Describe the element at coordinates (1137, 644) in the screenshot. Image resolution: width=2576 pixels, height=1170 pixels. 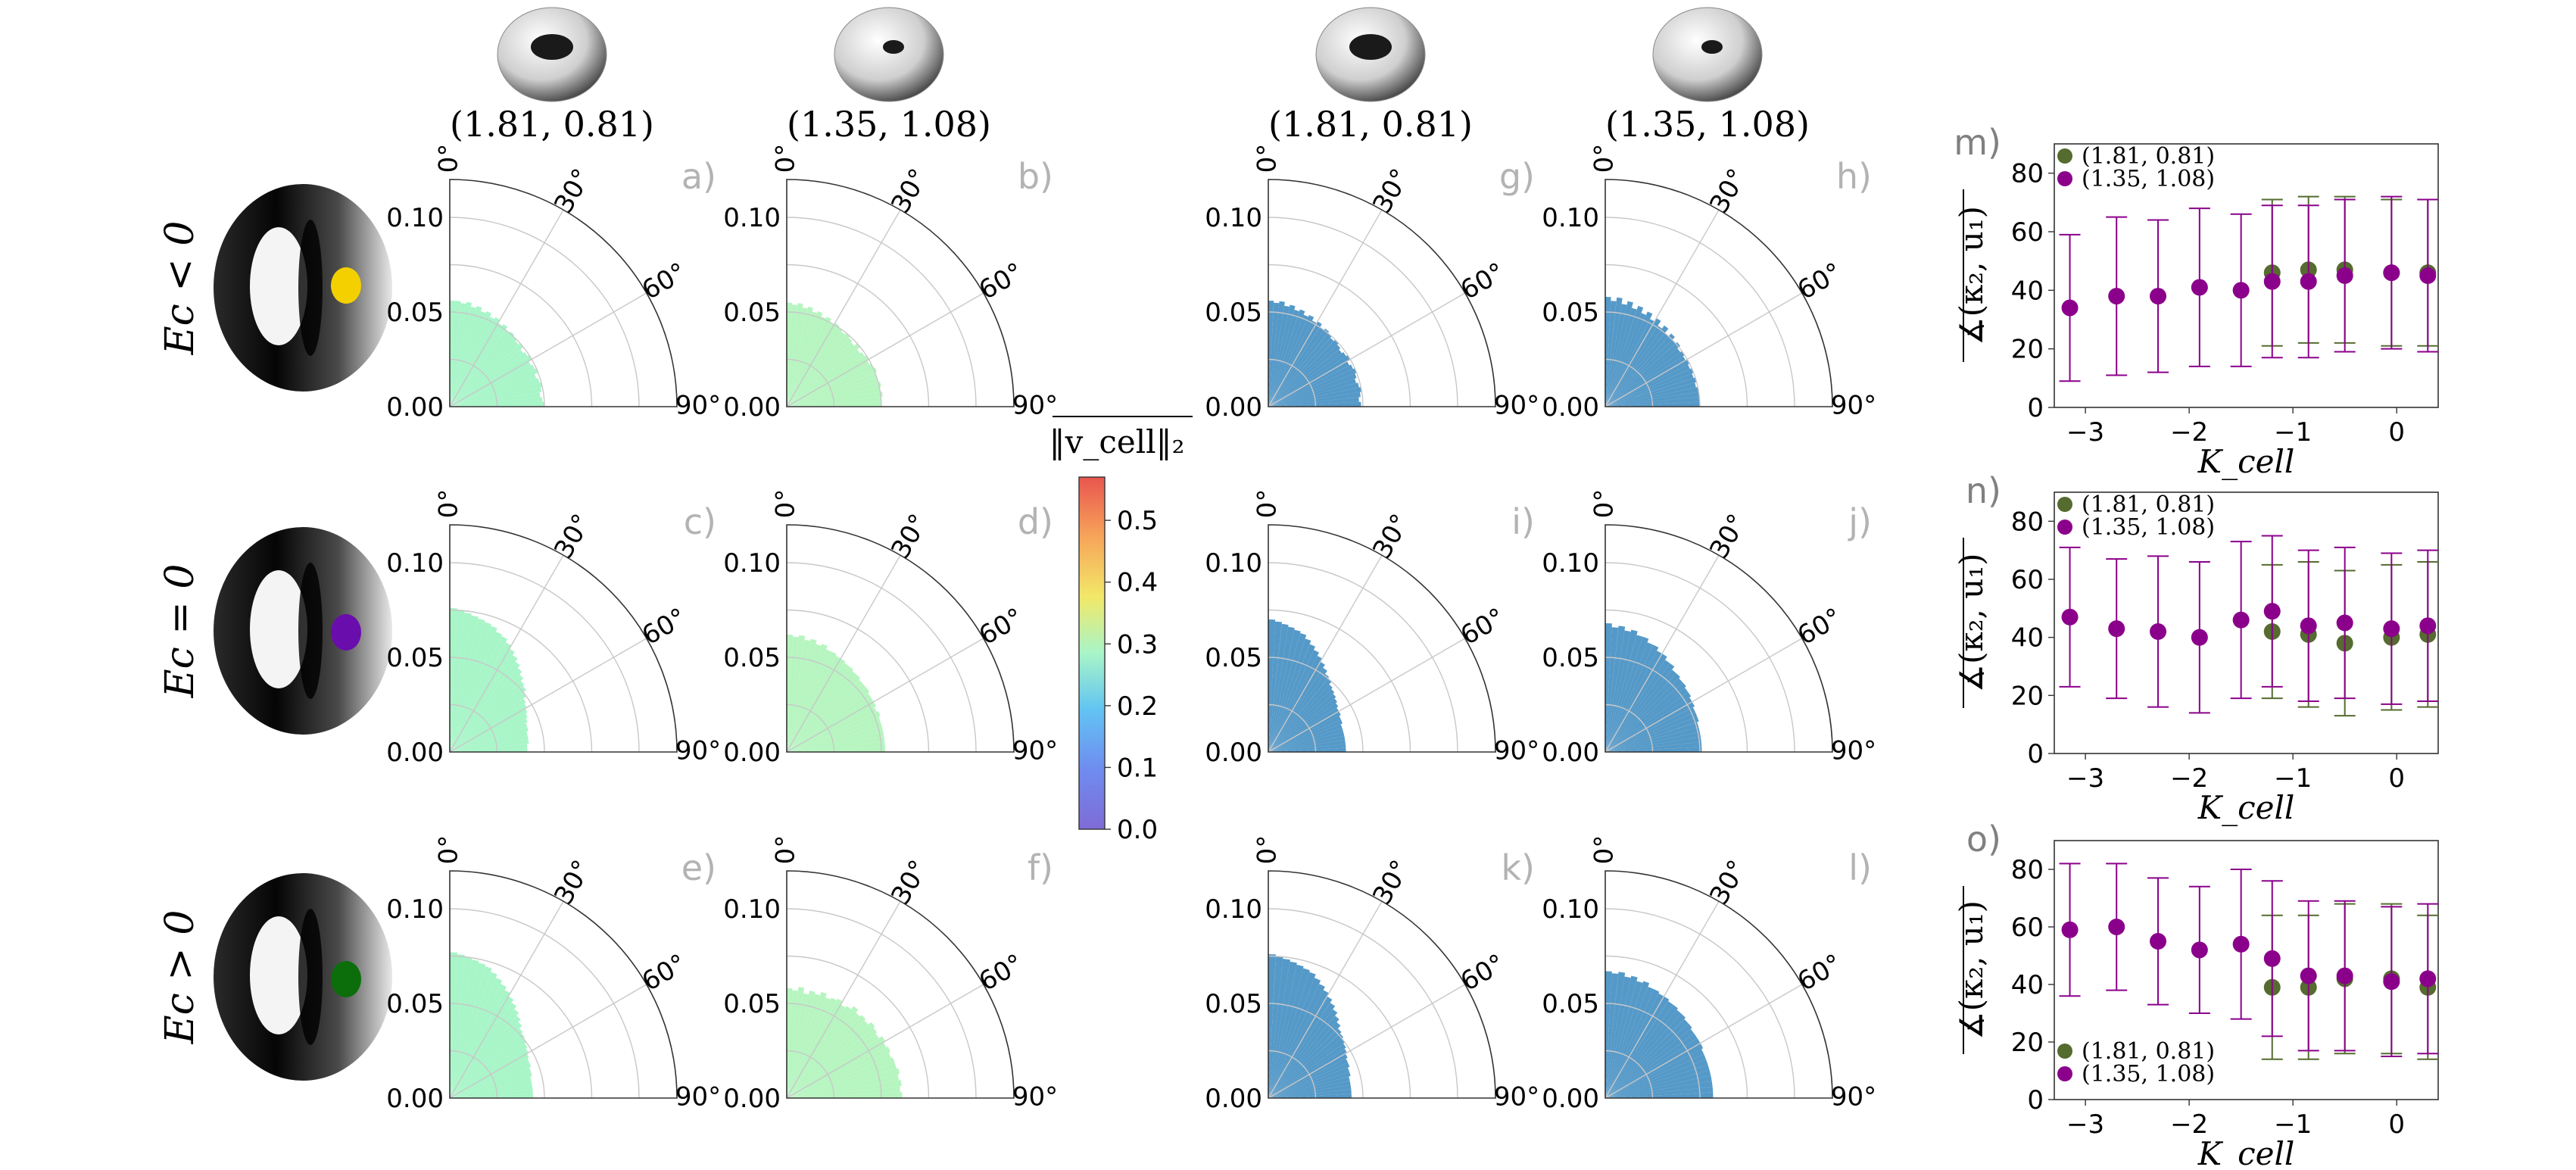
I see `colorbar-tick-label: 0.3` at that location.